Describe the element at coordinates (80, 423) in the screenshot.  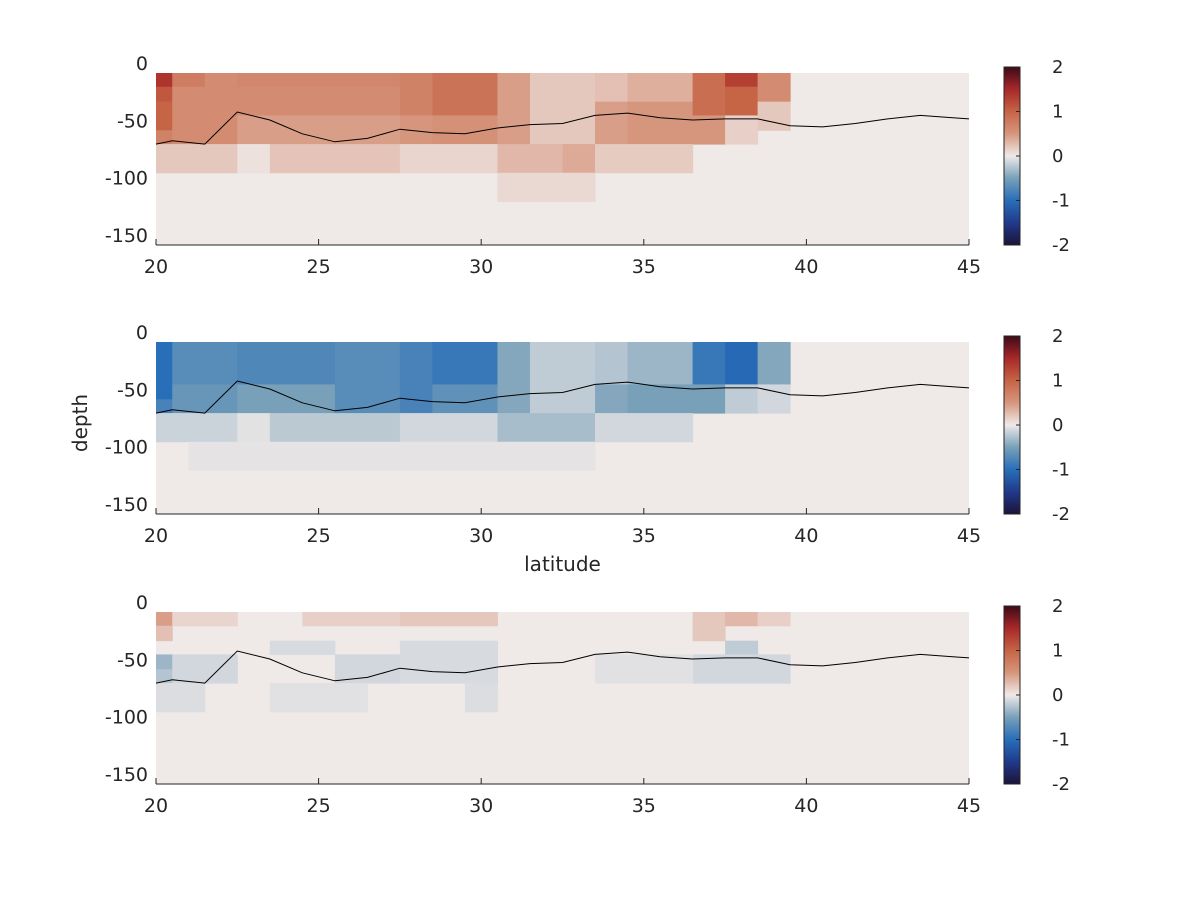
I see `y-axis-label: depth` at that location.